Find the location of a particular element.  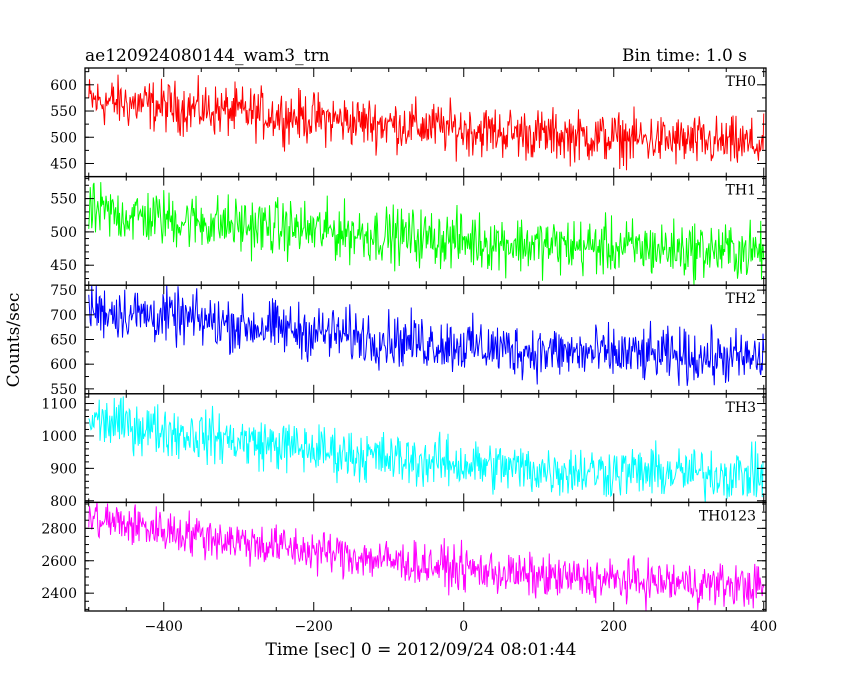

panel-label-th2: TH2 is located at coordinates (741, 299).